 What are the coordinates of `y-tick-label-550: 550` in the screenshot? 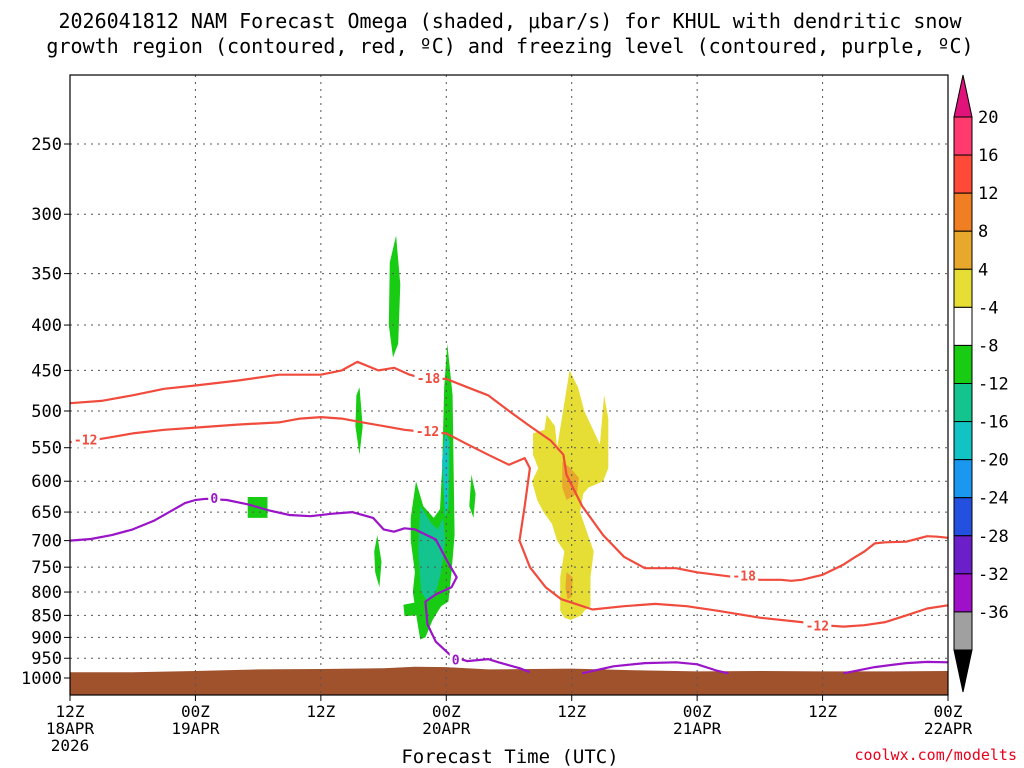 It's located at (46, 449).